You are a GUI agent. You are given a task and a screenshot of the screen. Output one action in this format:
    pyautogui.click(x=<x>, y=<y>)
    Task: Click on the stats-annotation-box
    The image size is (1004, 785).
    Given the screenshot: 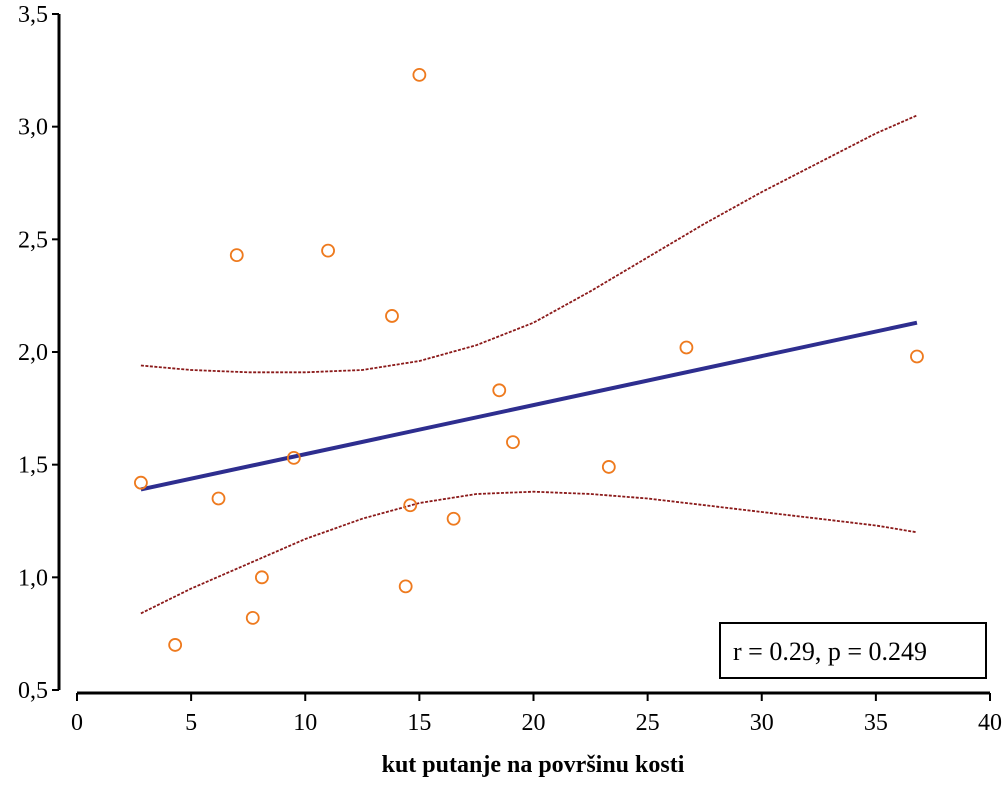 What is the action you would take?
    pyautogui.click(x=853, y=650)
    